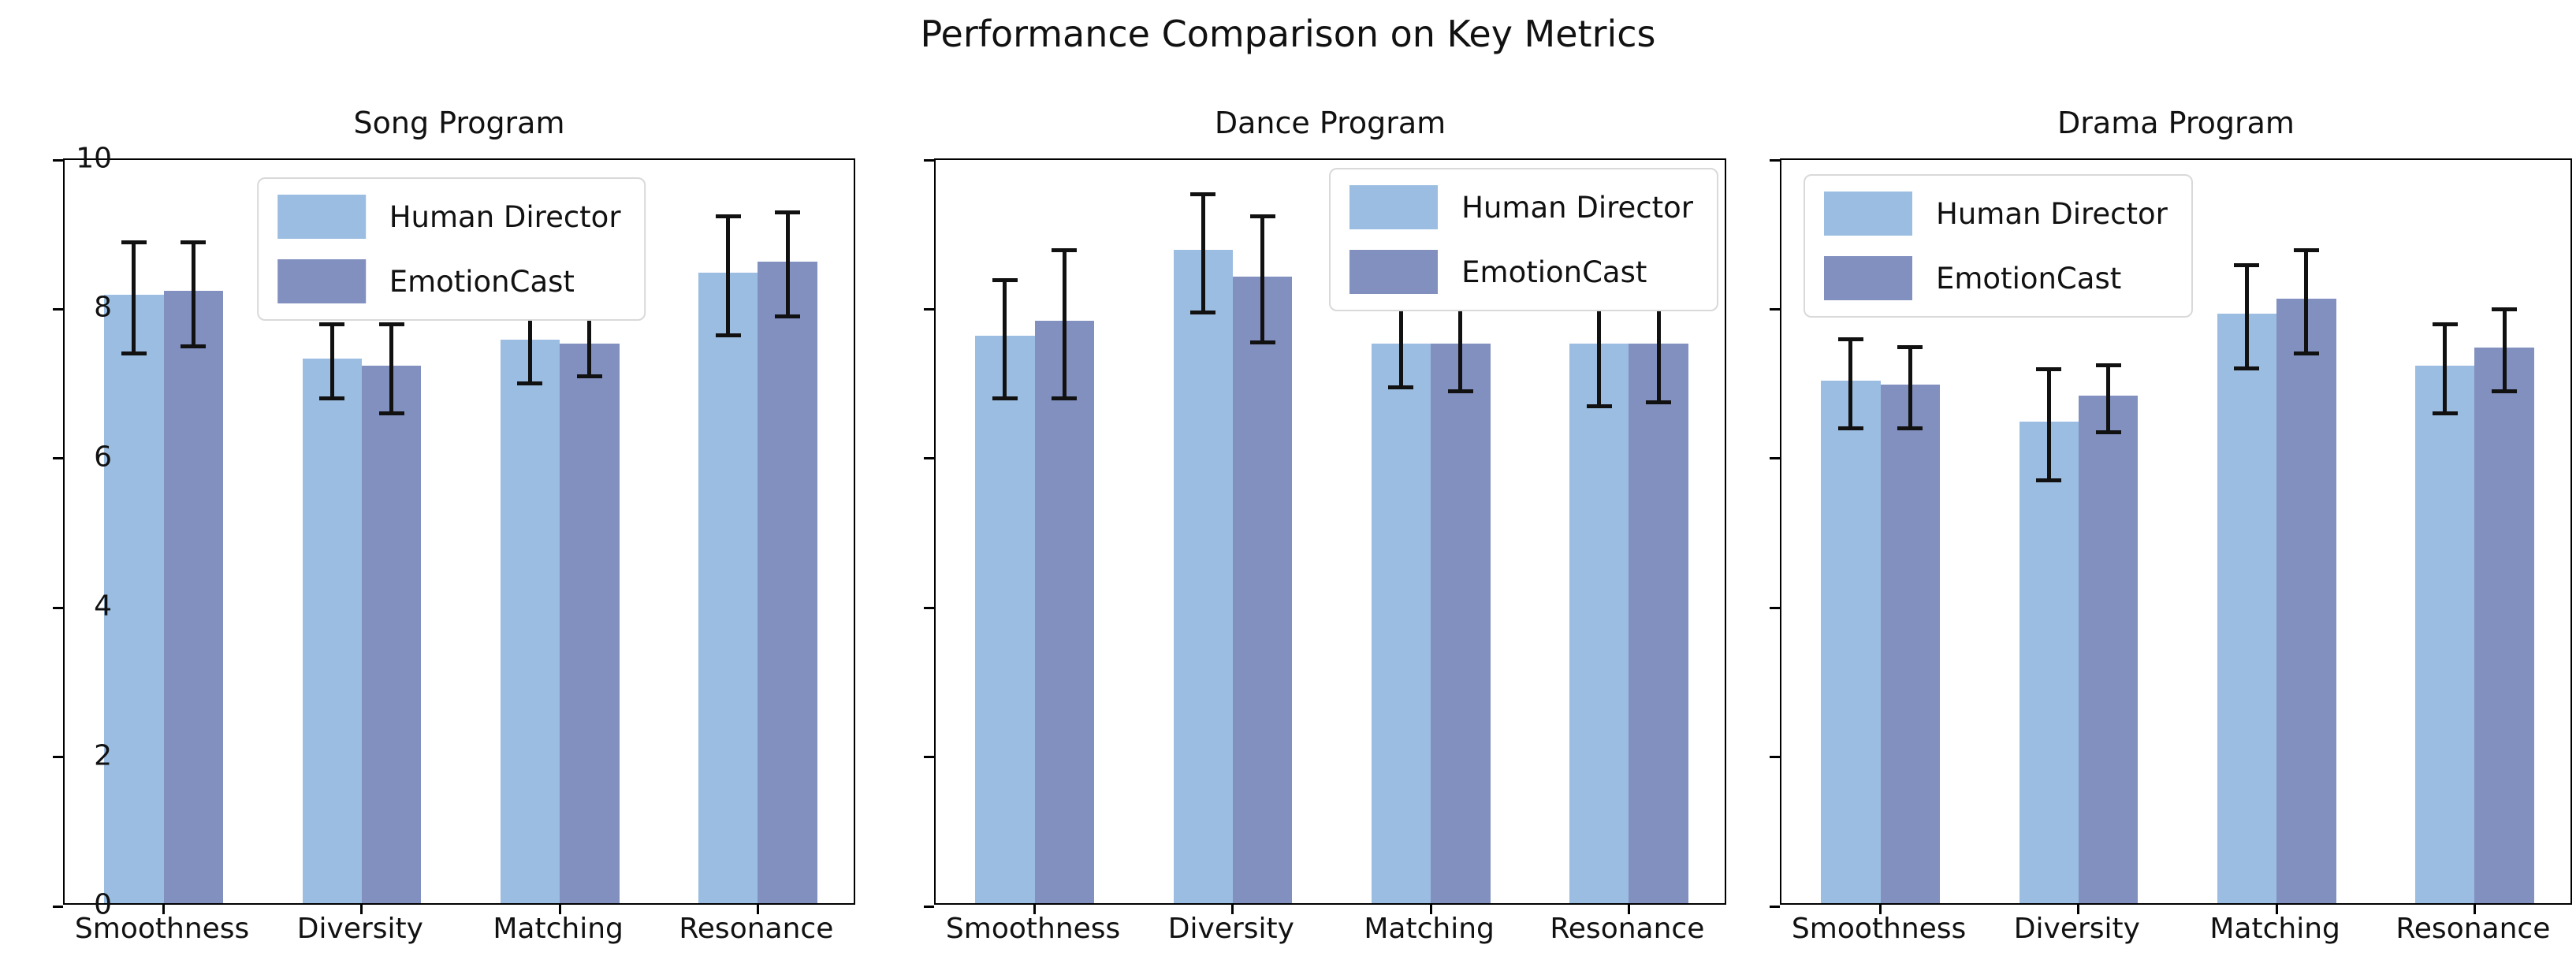 This screenshot has width=2576, height=967. Describe the element at coordinates (459, 123) in the screenshot. I see `subplot-title: Song Program` at that location.